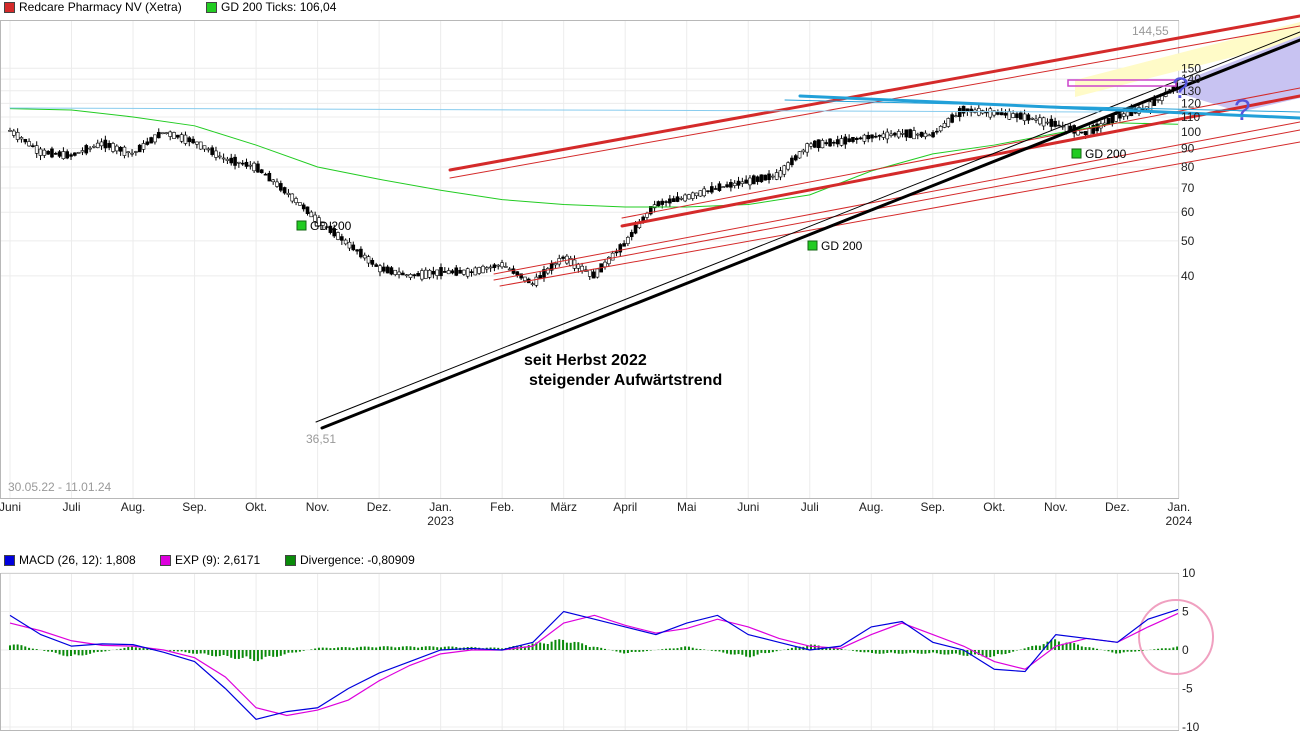  I want to click on price-tick-label: 60, so click(1188, 212).